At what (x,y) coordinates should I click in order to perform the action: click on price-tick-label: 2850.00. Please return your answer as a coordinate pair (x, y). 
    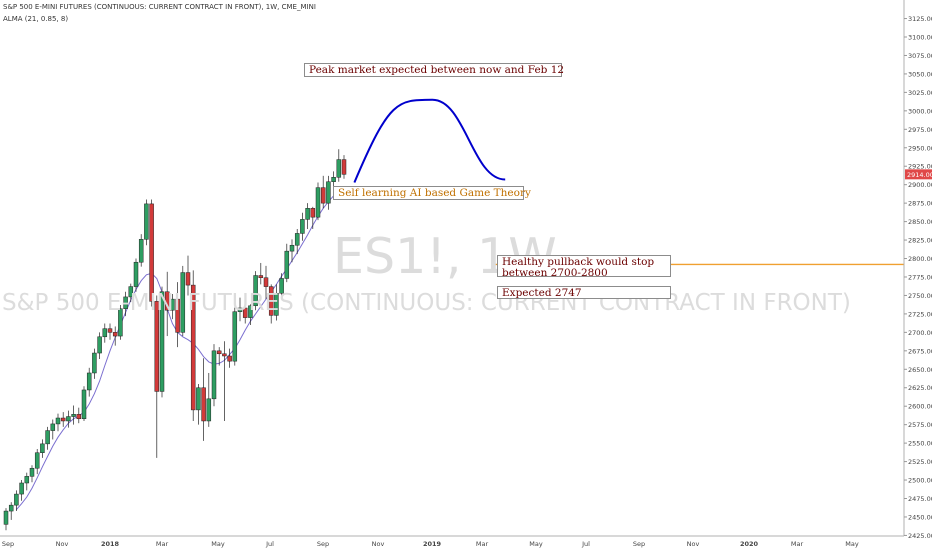
    Looking at the image, I should click on (920, 222).